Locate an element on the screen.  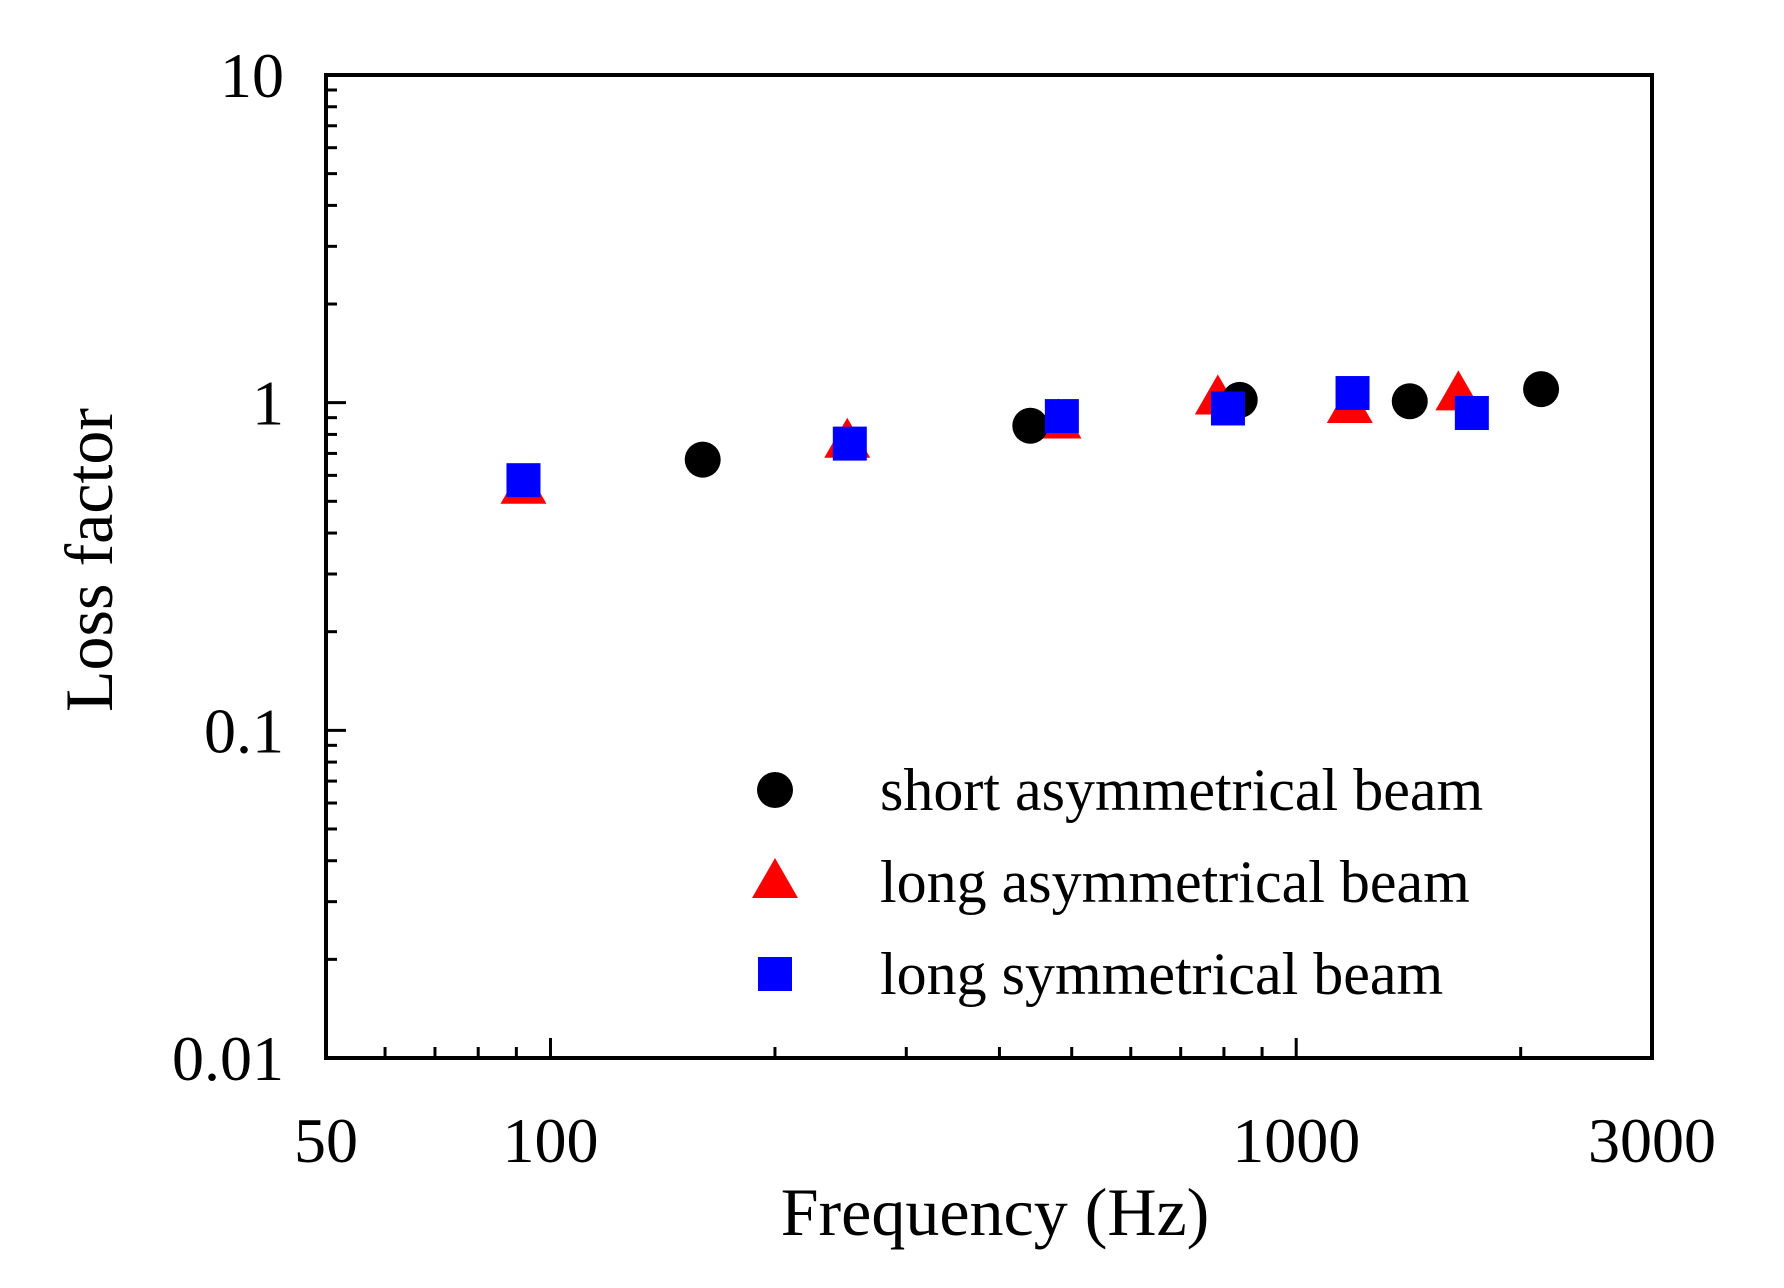
legend-marker-square is located at coordinates (775, 974).